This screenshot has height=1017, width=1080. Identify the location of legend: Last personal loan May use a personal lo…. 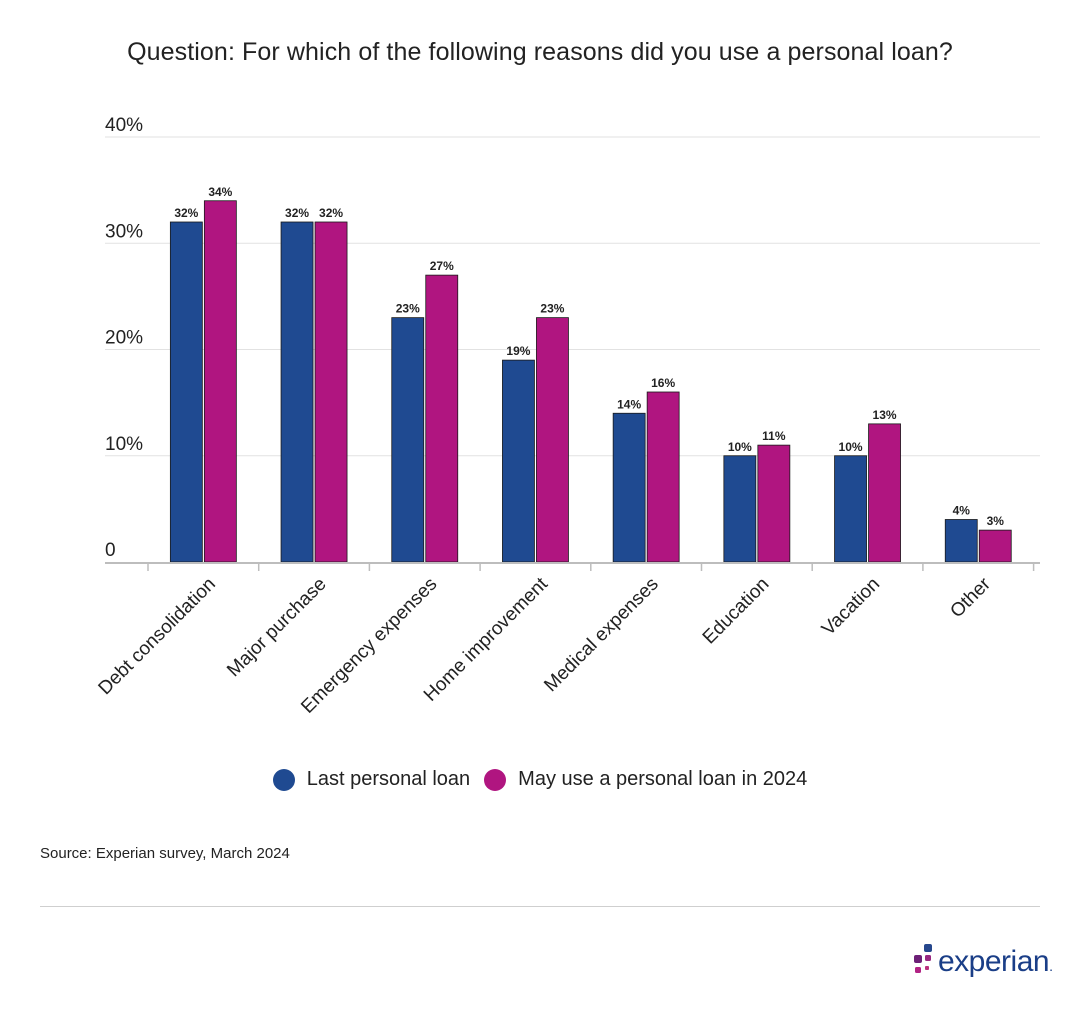
(540, 779).